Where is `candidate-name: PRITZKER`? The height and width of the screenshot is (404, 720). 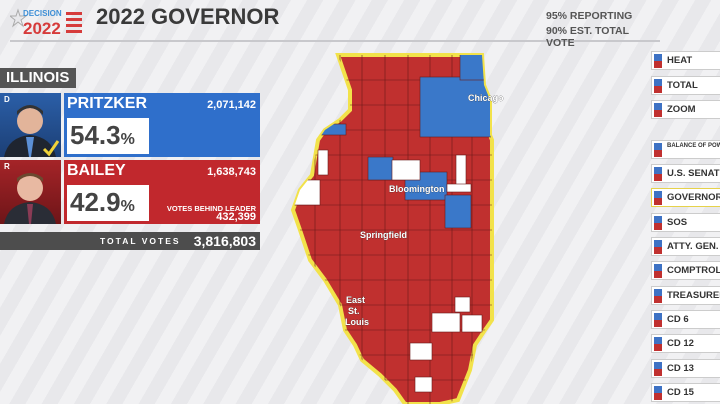
candidate-name: PRITZKER is located at coordinates (107, 103).